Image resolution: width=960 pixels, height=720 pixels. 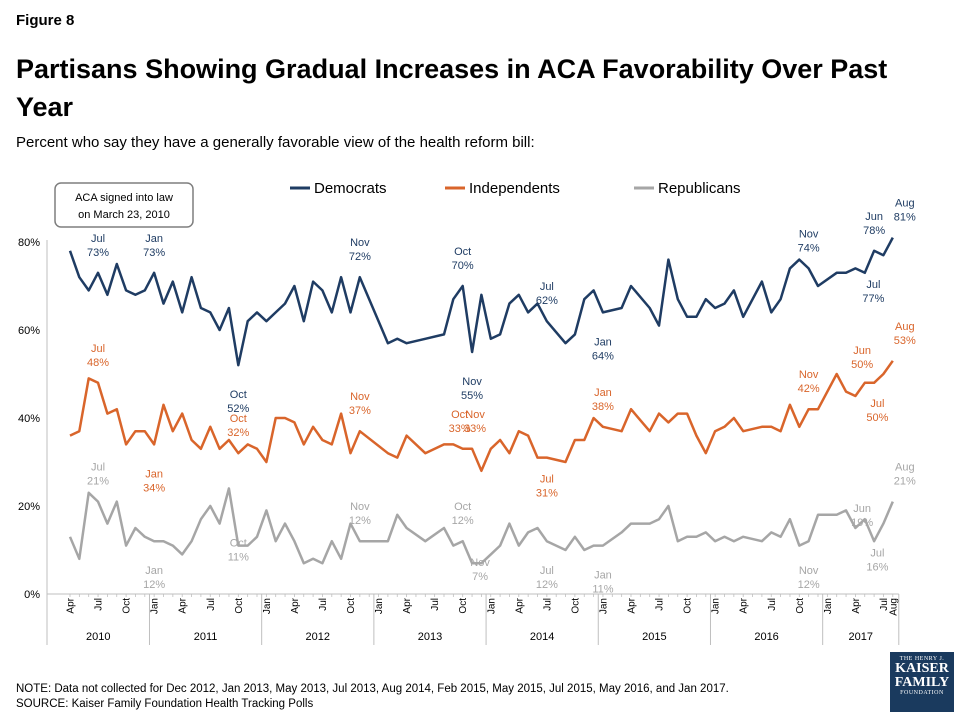 I want to click on data-label-value: 48%, so click(x=98, y=363).